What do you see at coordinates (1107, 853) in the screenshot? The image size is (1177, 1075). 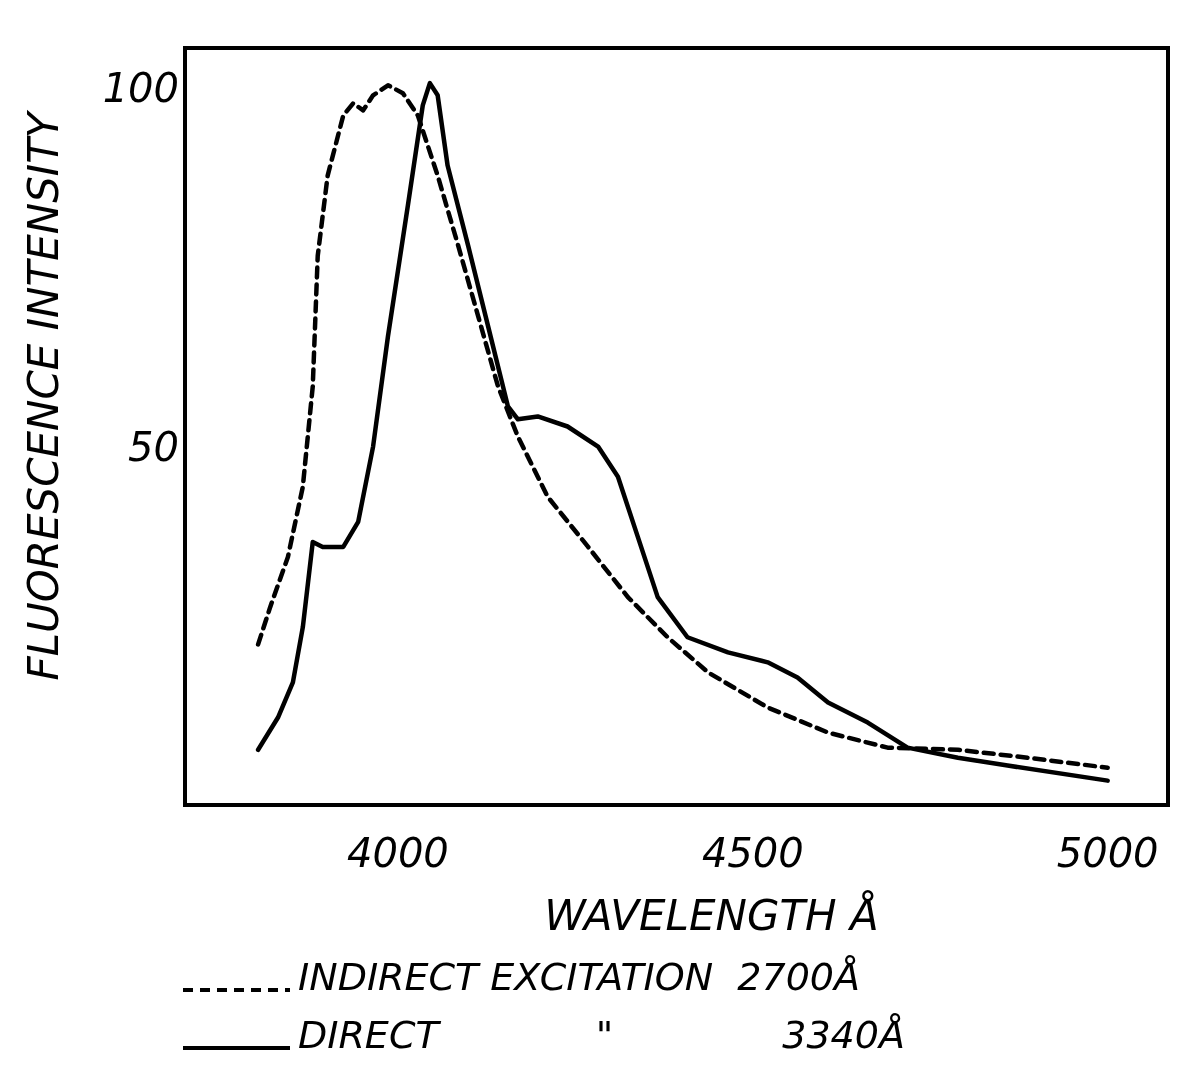 I see `x-tick-label: 5000` at bounding box center [1107, 853].